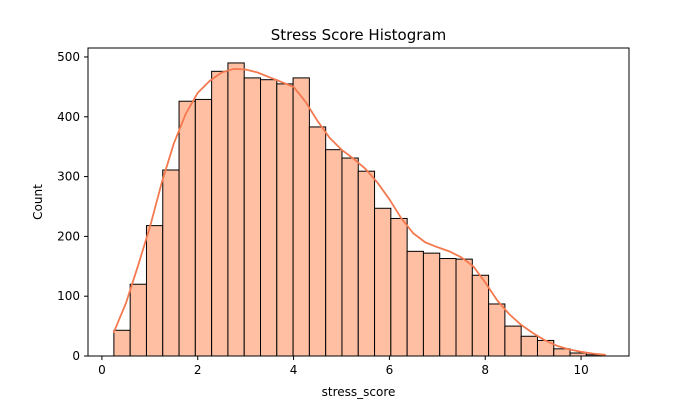 The image size is (700, 400). I want to click on chart-title: Stress Score Histogram, so click(358, 35).